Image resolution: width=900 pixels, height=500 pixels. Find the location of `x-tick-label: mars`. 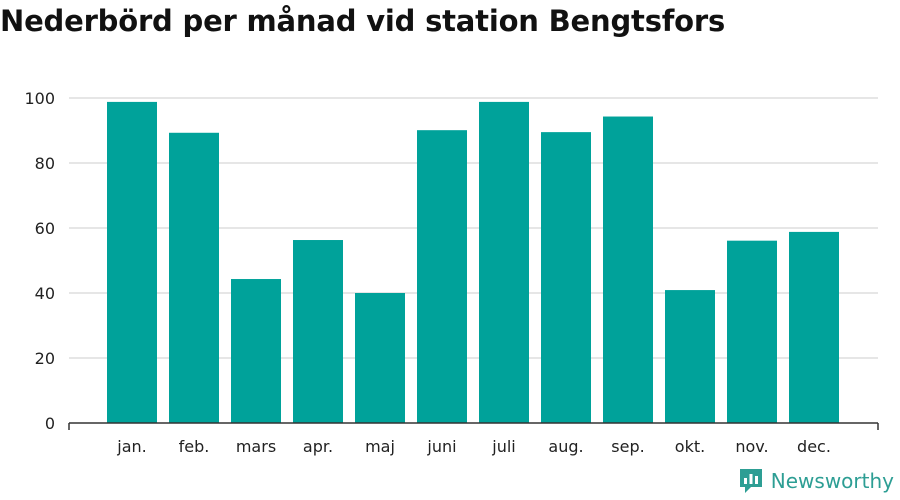

x-tick-label: mars is located at coordinates (256, 446).